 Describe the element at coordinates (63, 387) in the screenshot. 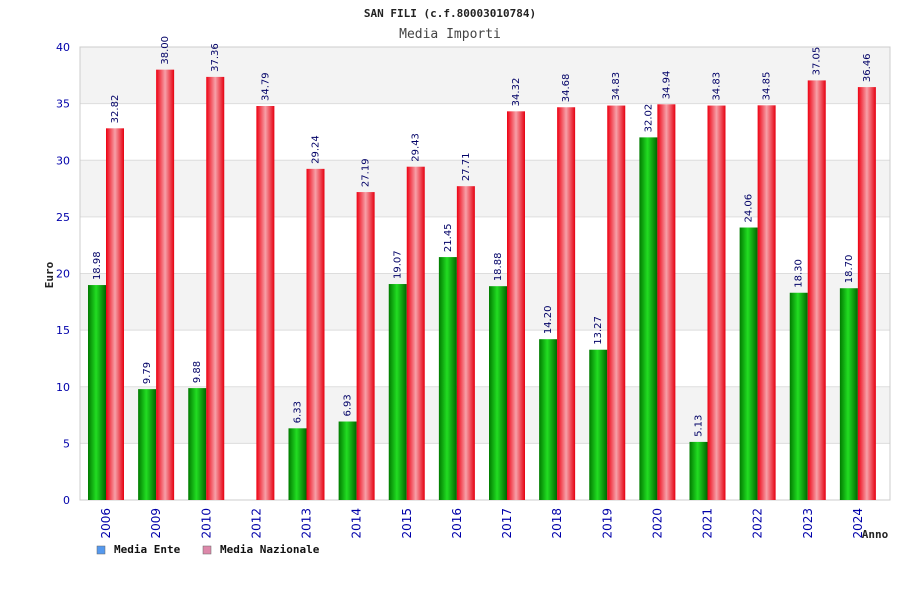

I see `y-tick-label: 10` at that location.